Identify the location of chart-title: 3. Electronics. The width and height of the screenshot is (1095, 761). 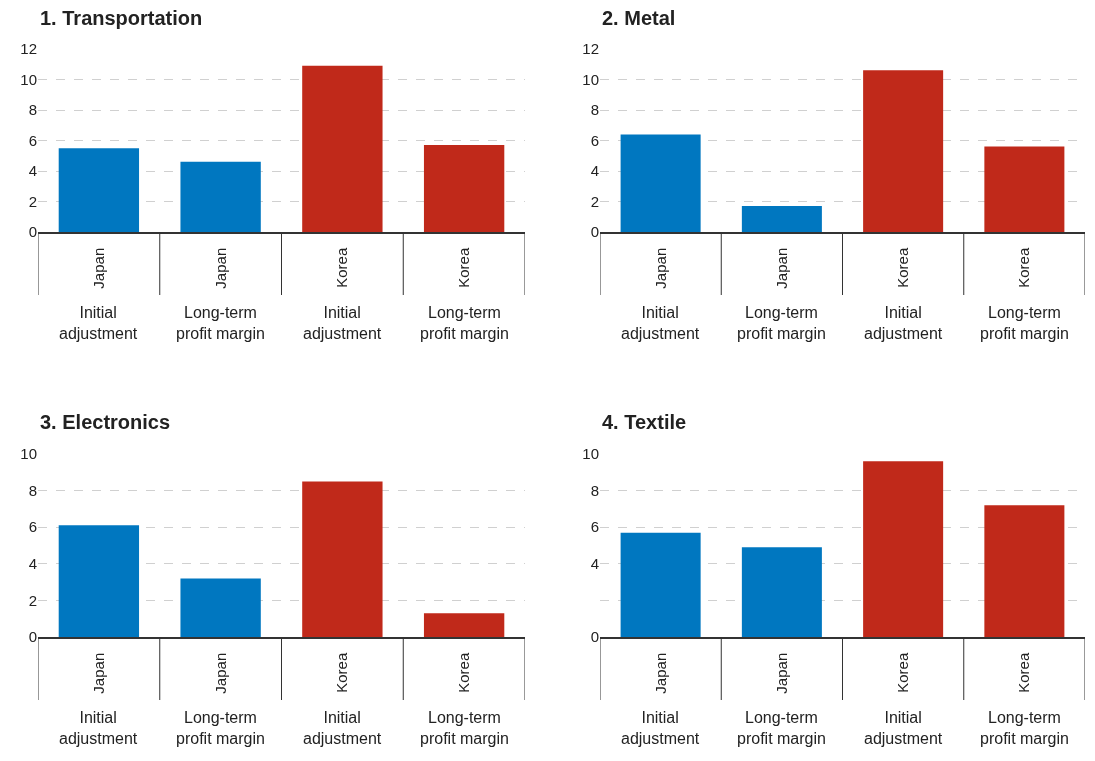
(105, 422).